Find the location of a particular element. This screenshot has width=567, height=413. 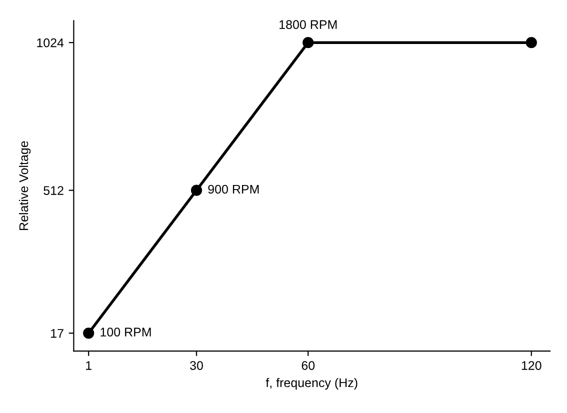

x-tick-label: 60 is located at coordinates (308, 365).